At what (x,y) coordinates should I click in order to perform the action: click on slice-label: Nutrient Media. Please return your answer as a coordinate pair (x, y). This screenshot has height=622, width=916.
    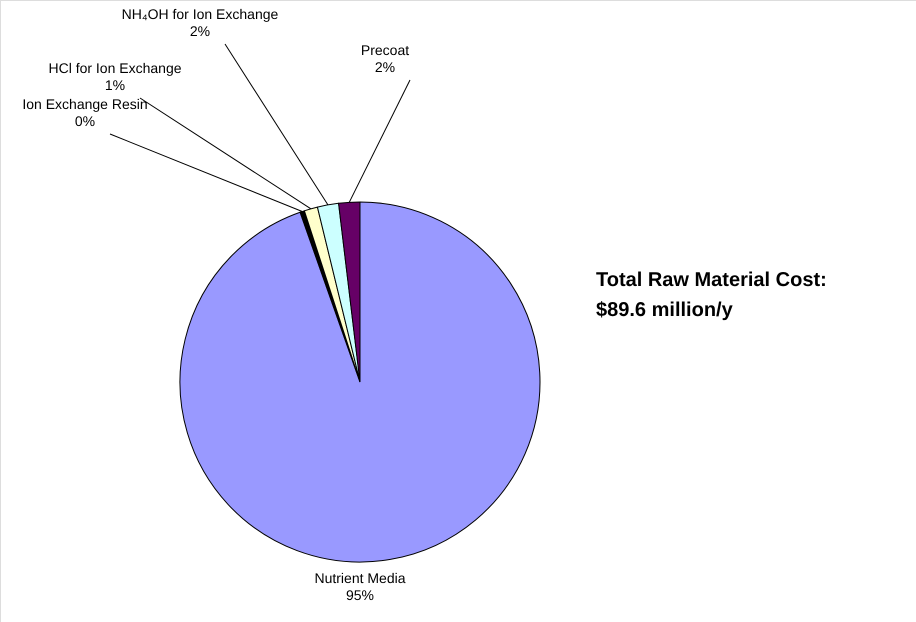
    Looking at the image, I should click on (360, 578).